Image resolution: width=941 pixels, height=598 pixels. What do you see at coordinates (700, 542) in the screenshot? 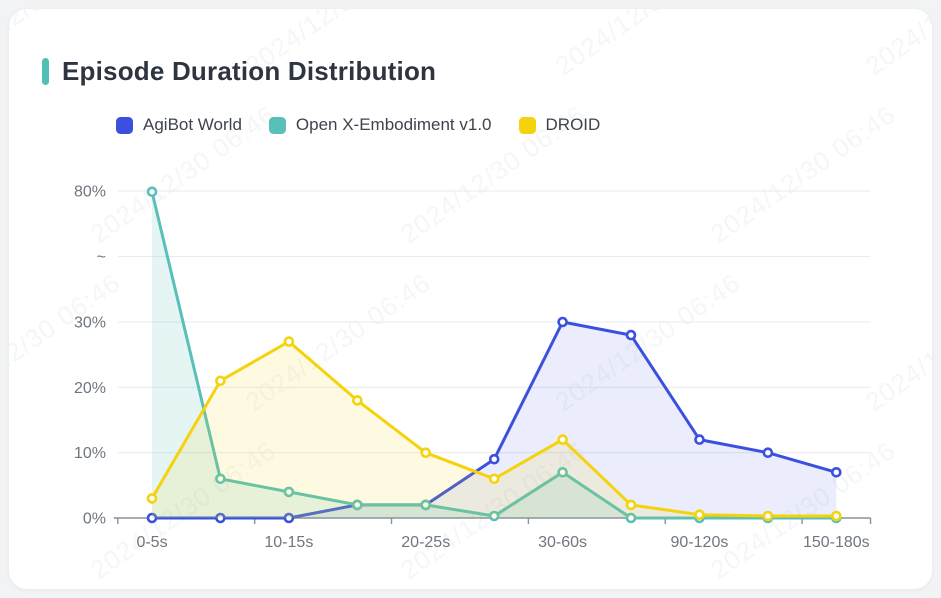
I see `x-axis-label: 90-120s` at bounding box center [700, 542].